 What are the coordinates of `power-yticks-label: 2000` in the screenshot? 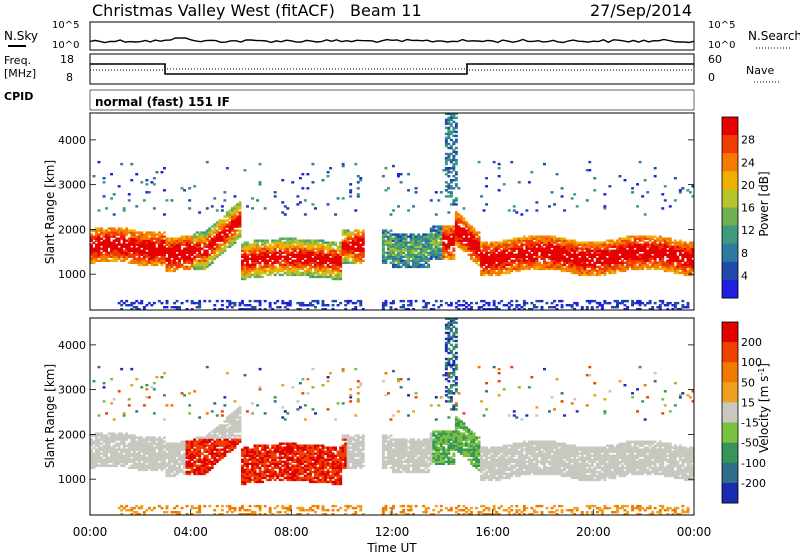 It's located at (72, 229).